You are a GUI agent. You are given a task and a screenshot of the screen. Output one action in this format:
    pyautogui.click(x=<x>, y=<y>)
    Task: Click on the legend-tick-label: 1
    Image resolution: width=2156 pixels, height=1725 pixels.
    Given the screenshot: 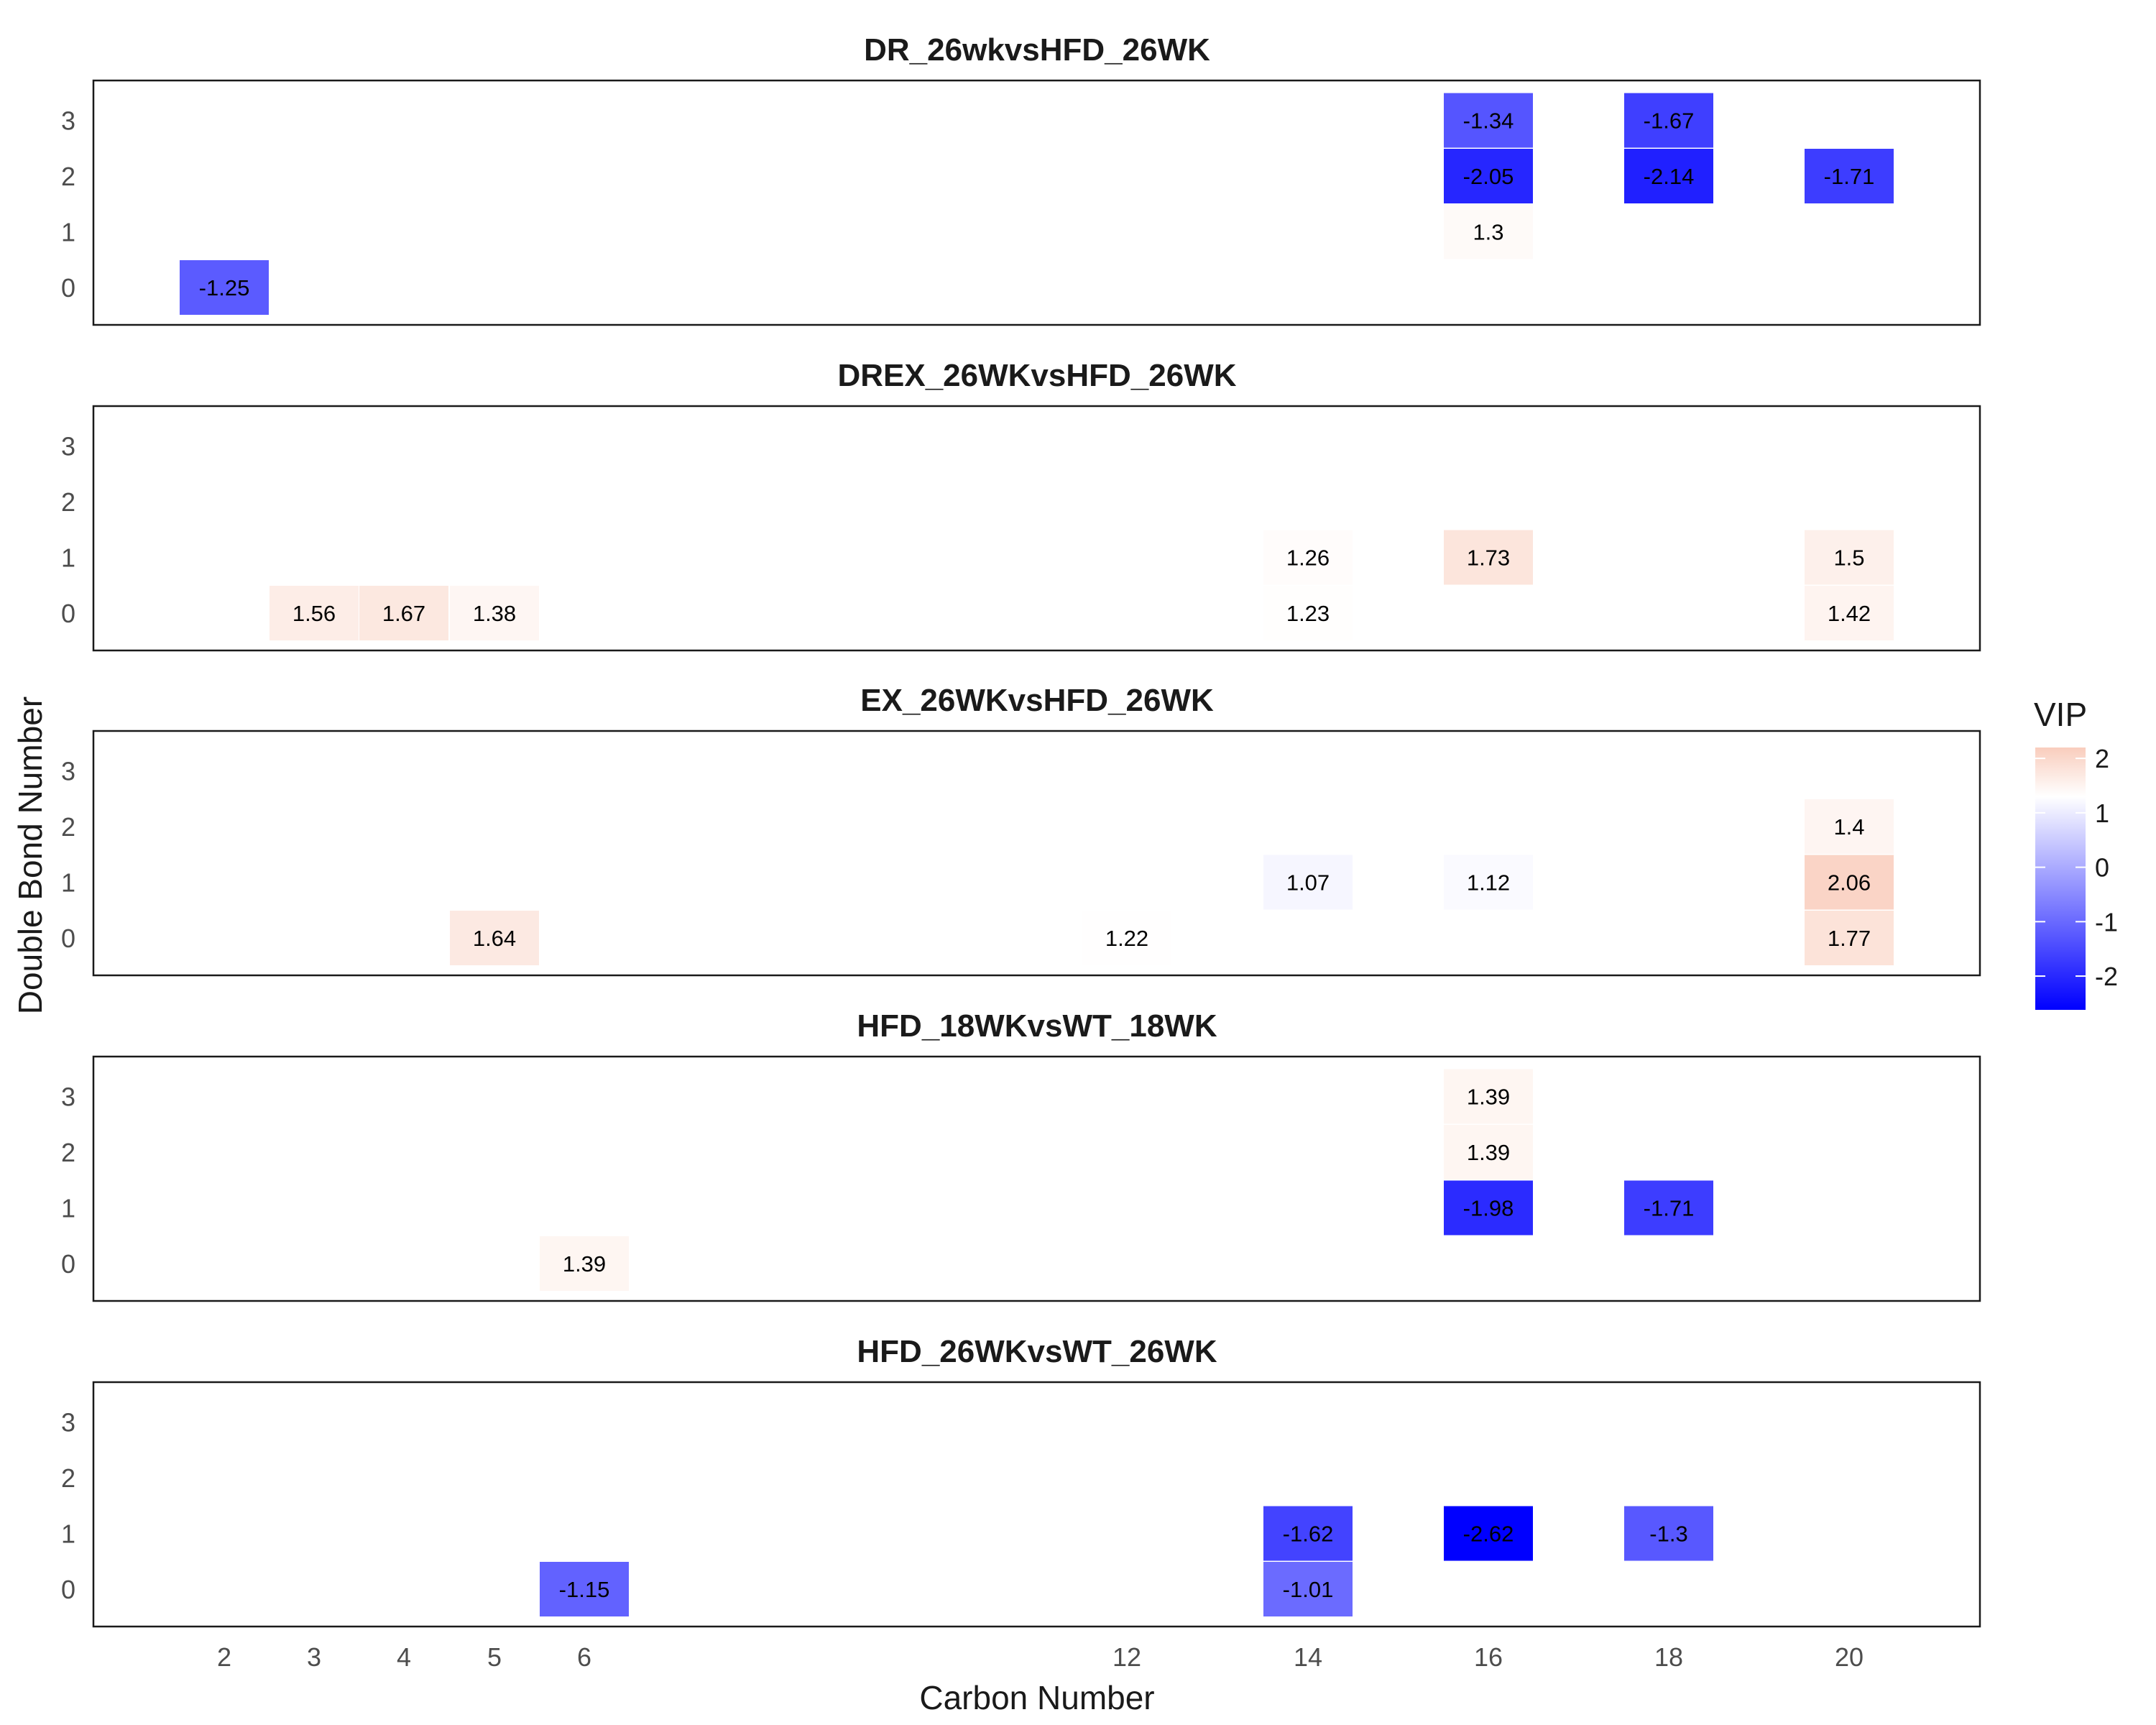 What is the action you would take?
    pyautogui.click(x=2102, y=813)
    